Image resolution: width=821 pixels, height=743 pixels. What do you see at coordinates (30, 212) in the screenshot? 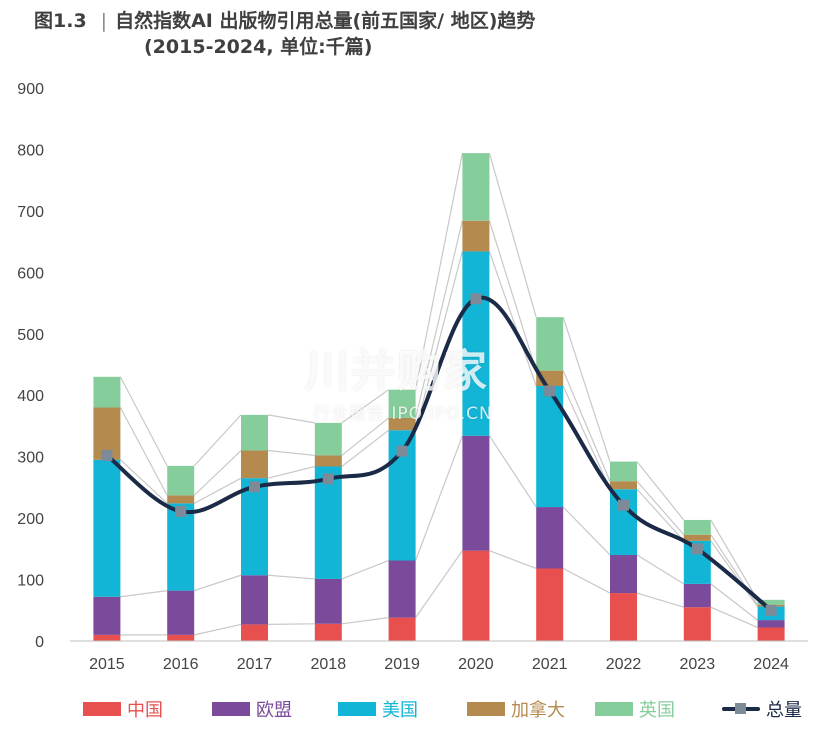
I see `y-tick-label: 700` at bounding box center [30, 212].